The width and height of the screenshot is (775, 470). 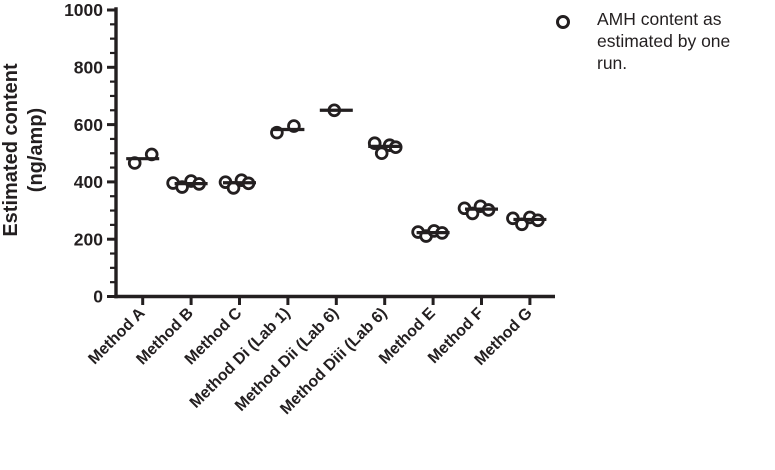 What do you see at coordinates (83, 10) in the screenshot?
I see `y-tick-label: 1000` at bounding box center [83, 10].